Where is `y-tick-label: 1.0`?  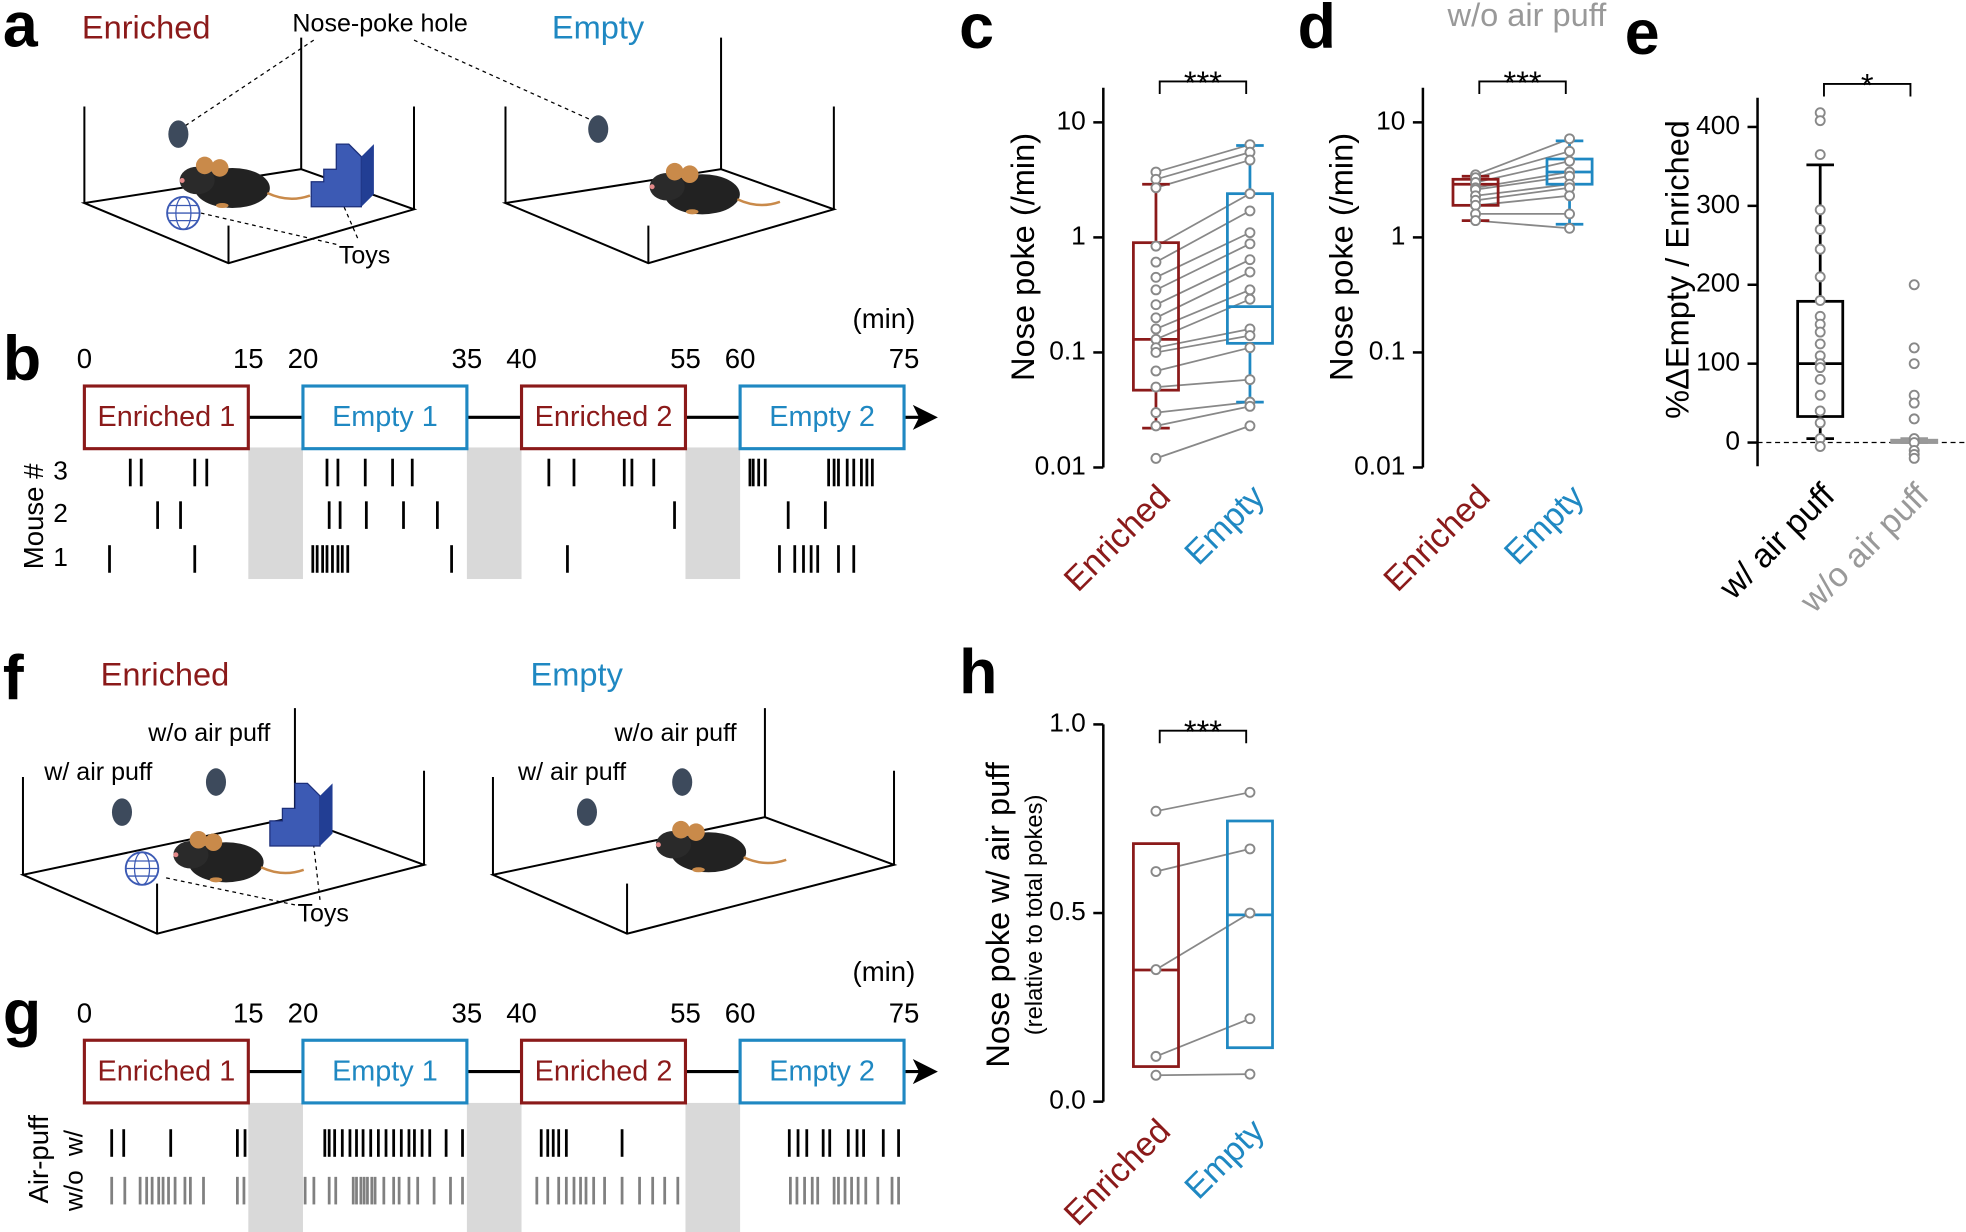 y-tick-label: 1.0 is located at coordinates (1067, 722).